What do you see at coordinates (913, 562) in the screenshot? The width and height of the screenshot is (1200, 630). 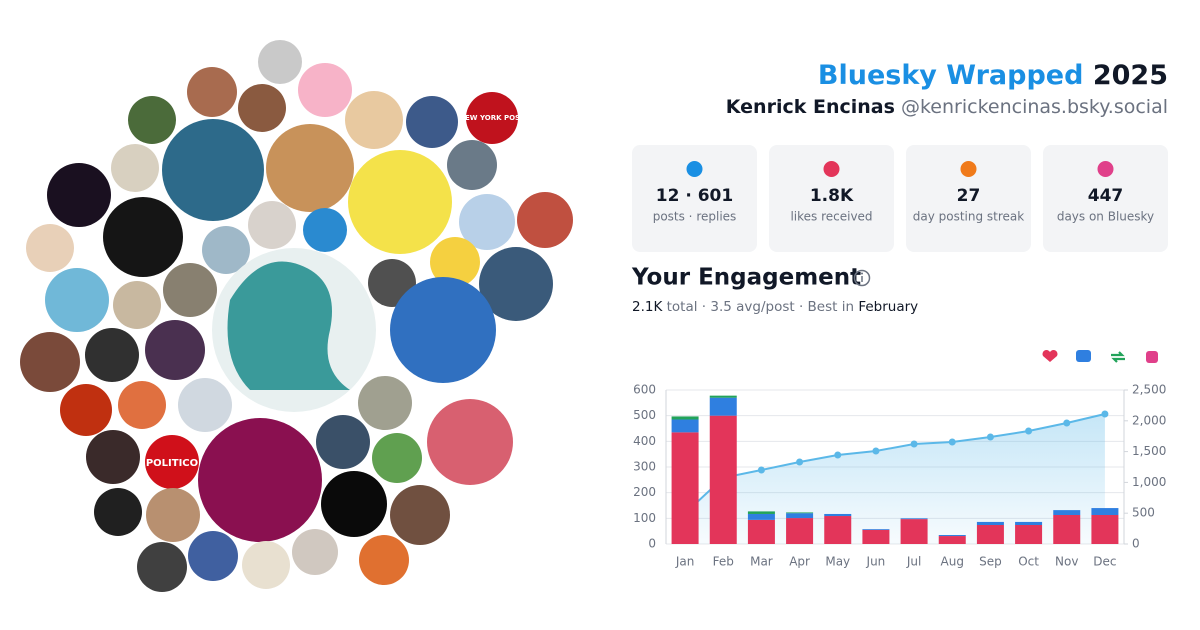 I see `x-tick-label: Jul` at bounding box center [913, 562].